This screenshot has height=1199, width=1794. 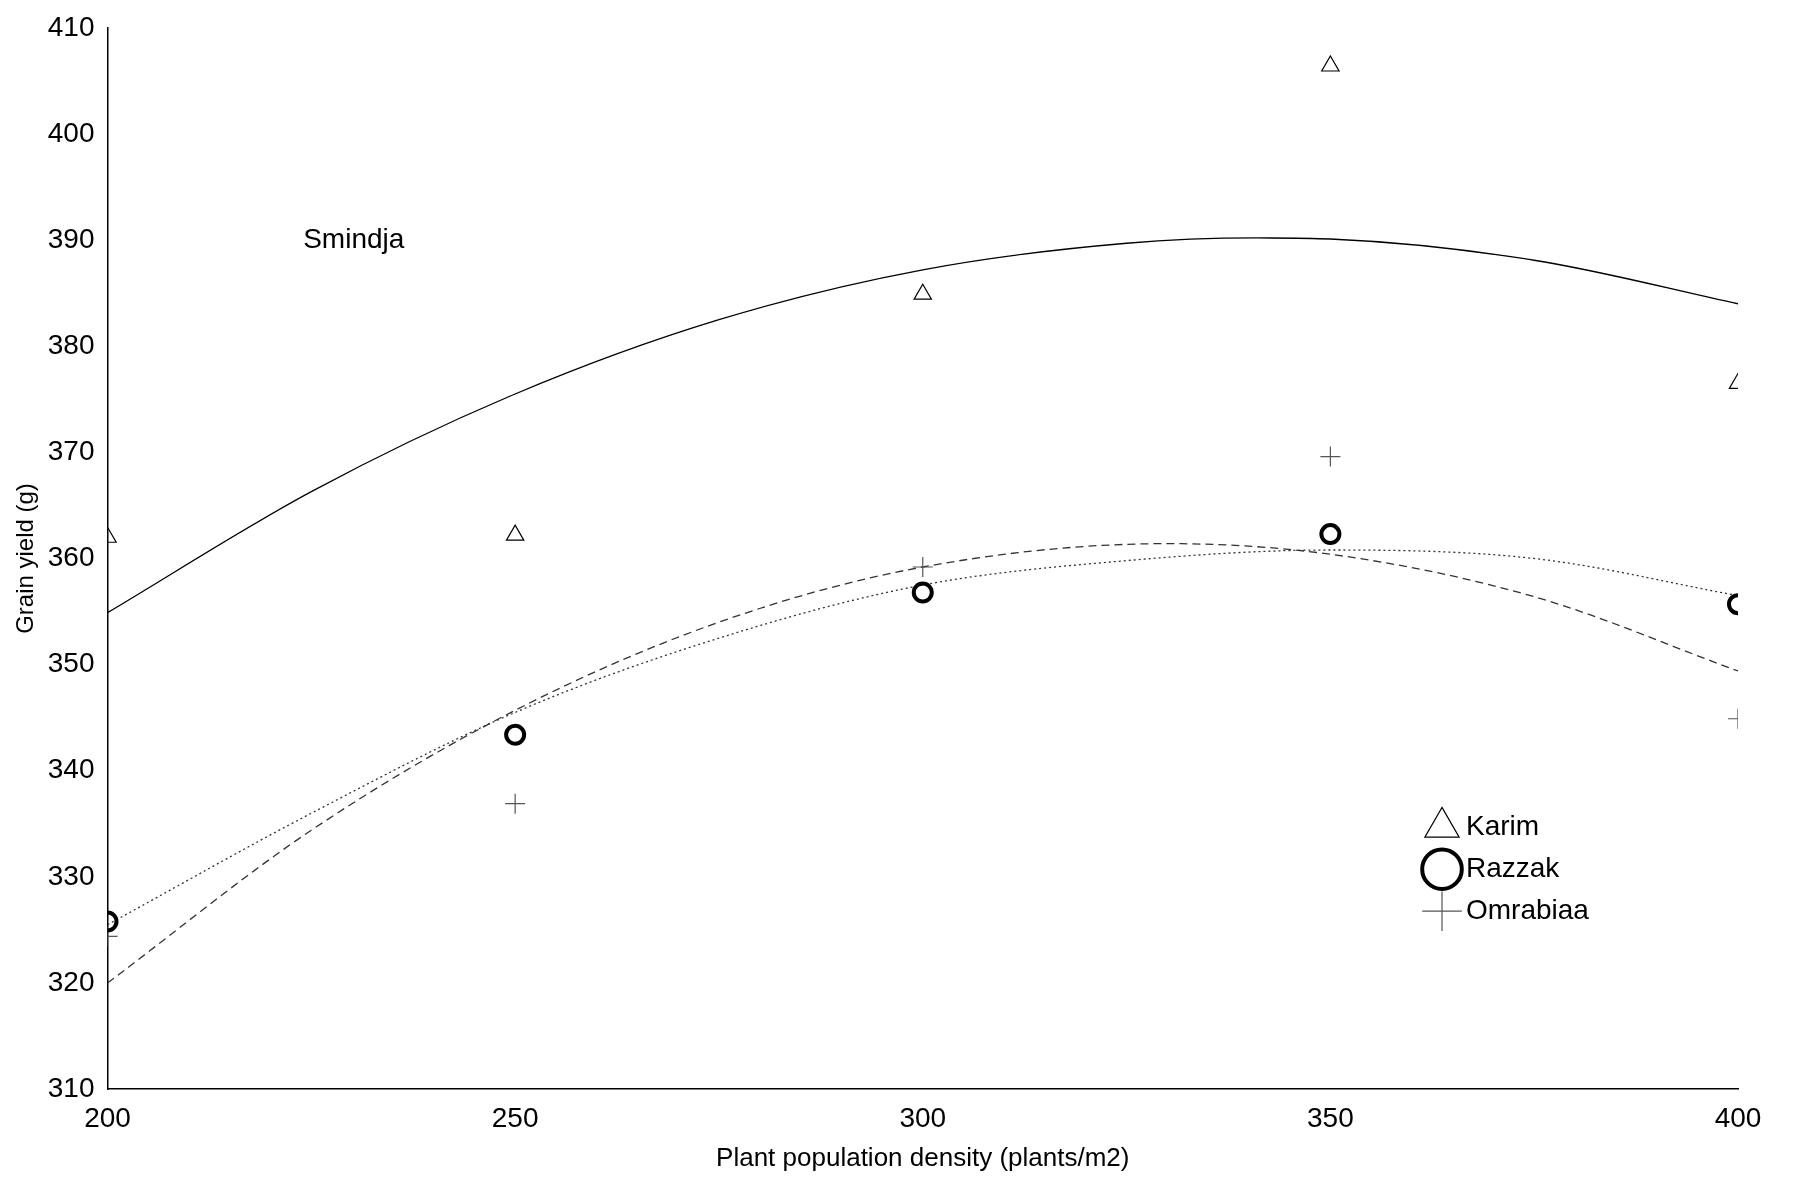 I want to click on y-tick-label: 360, so click(x=71, y=557).